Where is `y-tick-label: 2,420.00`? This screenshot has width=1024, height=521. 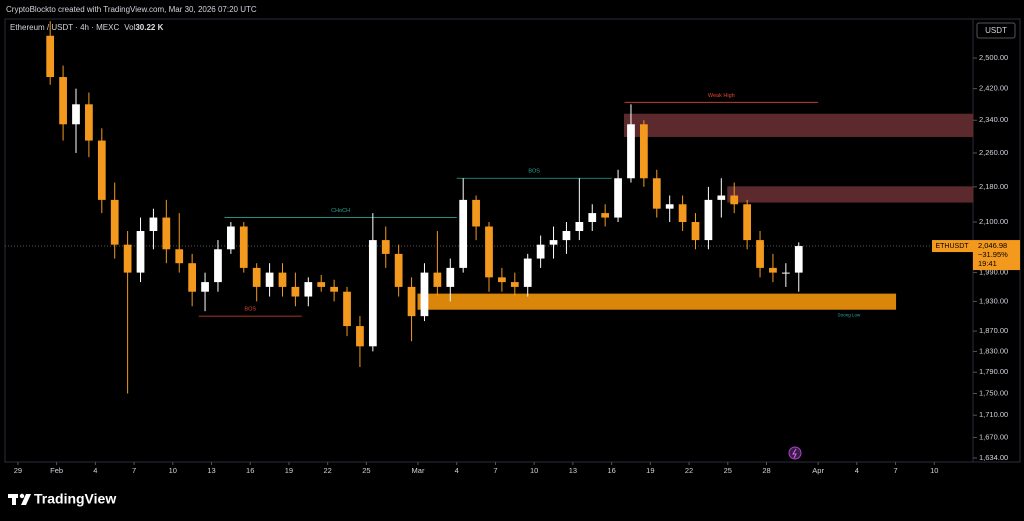
y-tick-label: 2,420.00 is located at coordinates (993, 88).